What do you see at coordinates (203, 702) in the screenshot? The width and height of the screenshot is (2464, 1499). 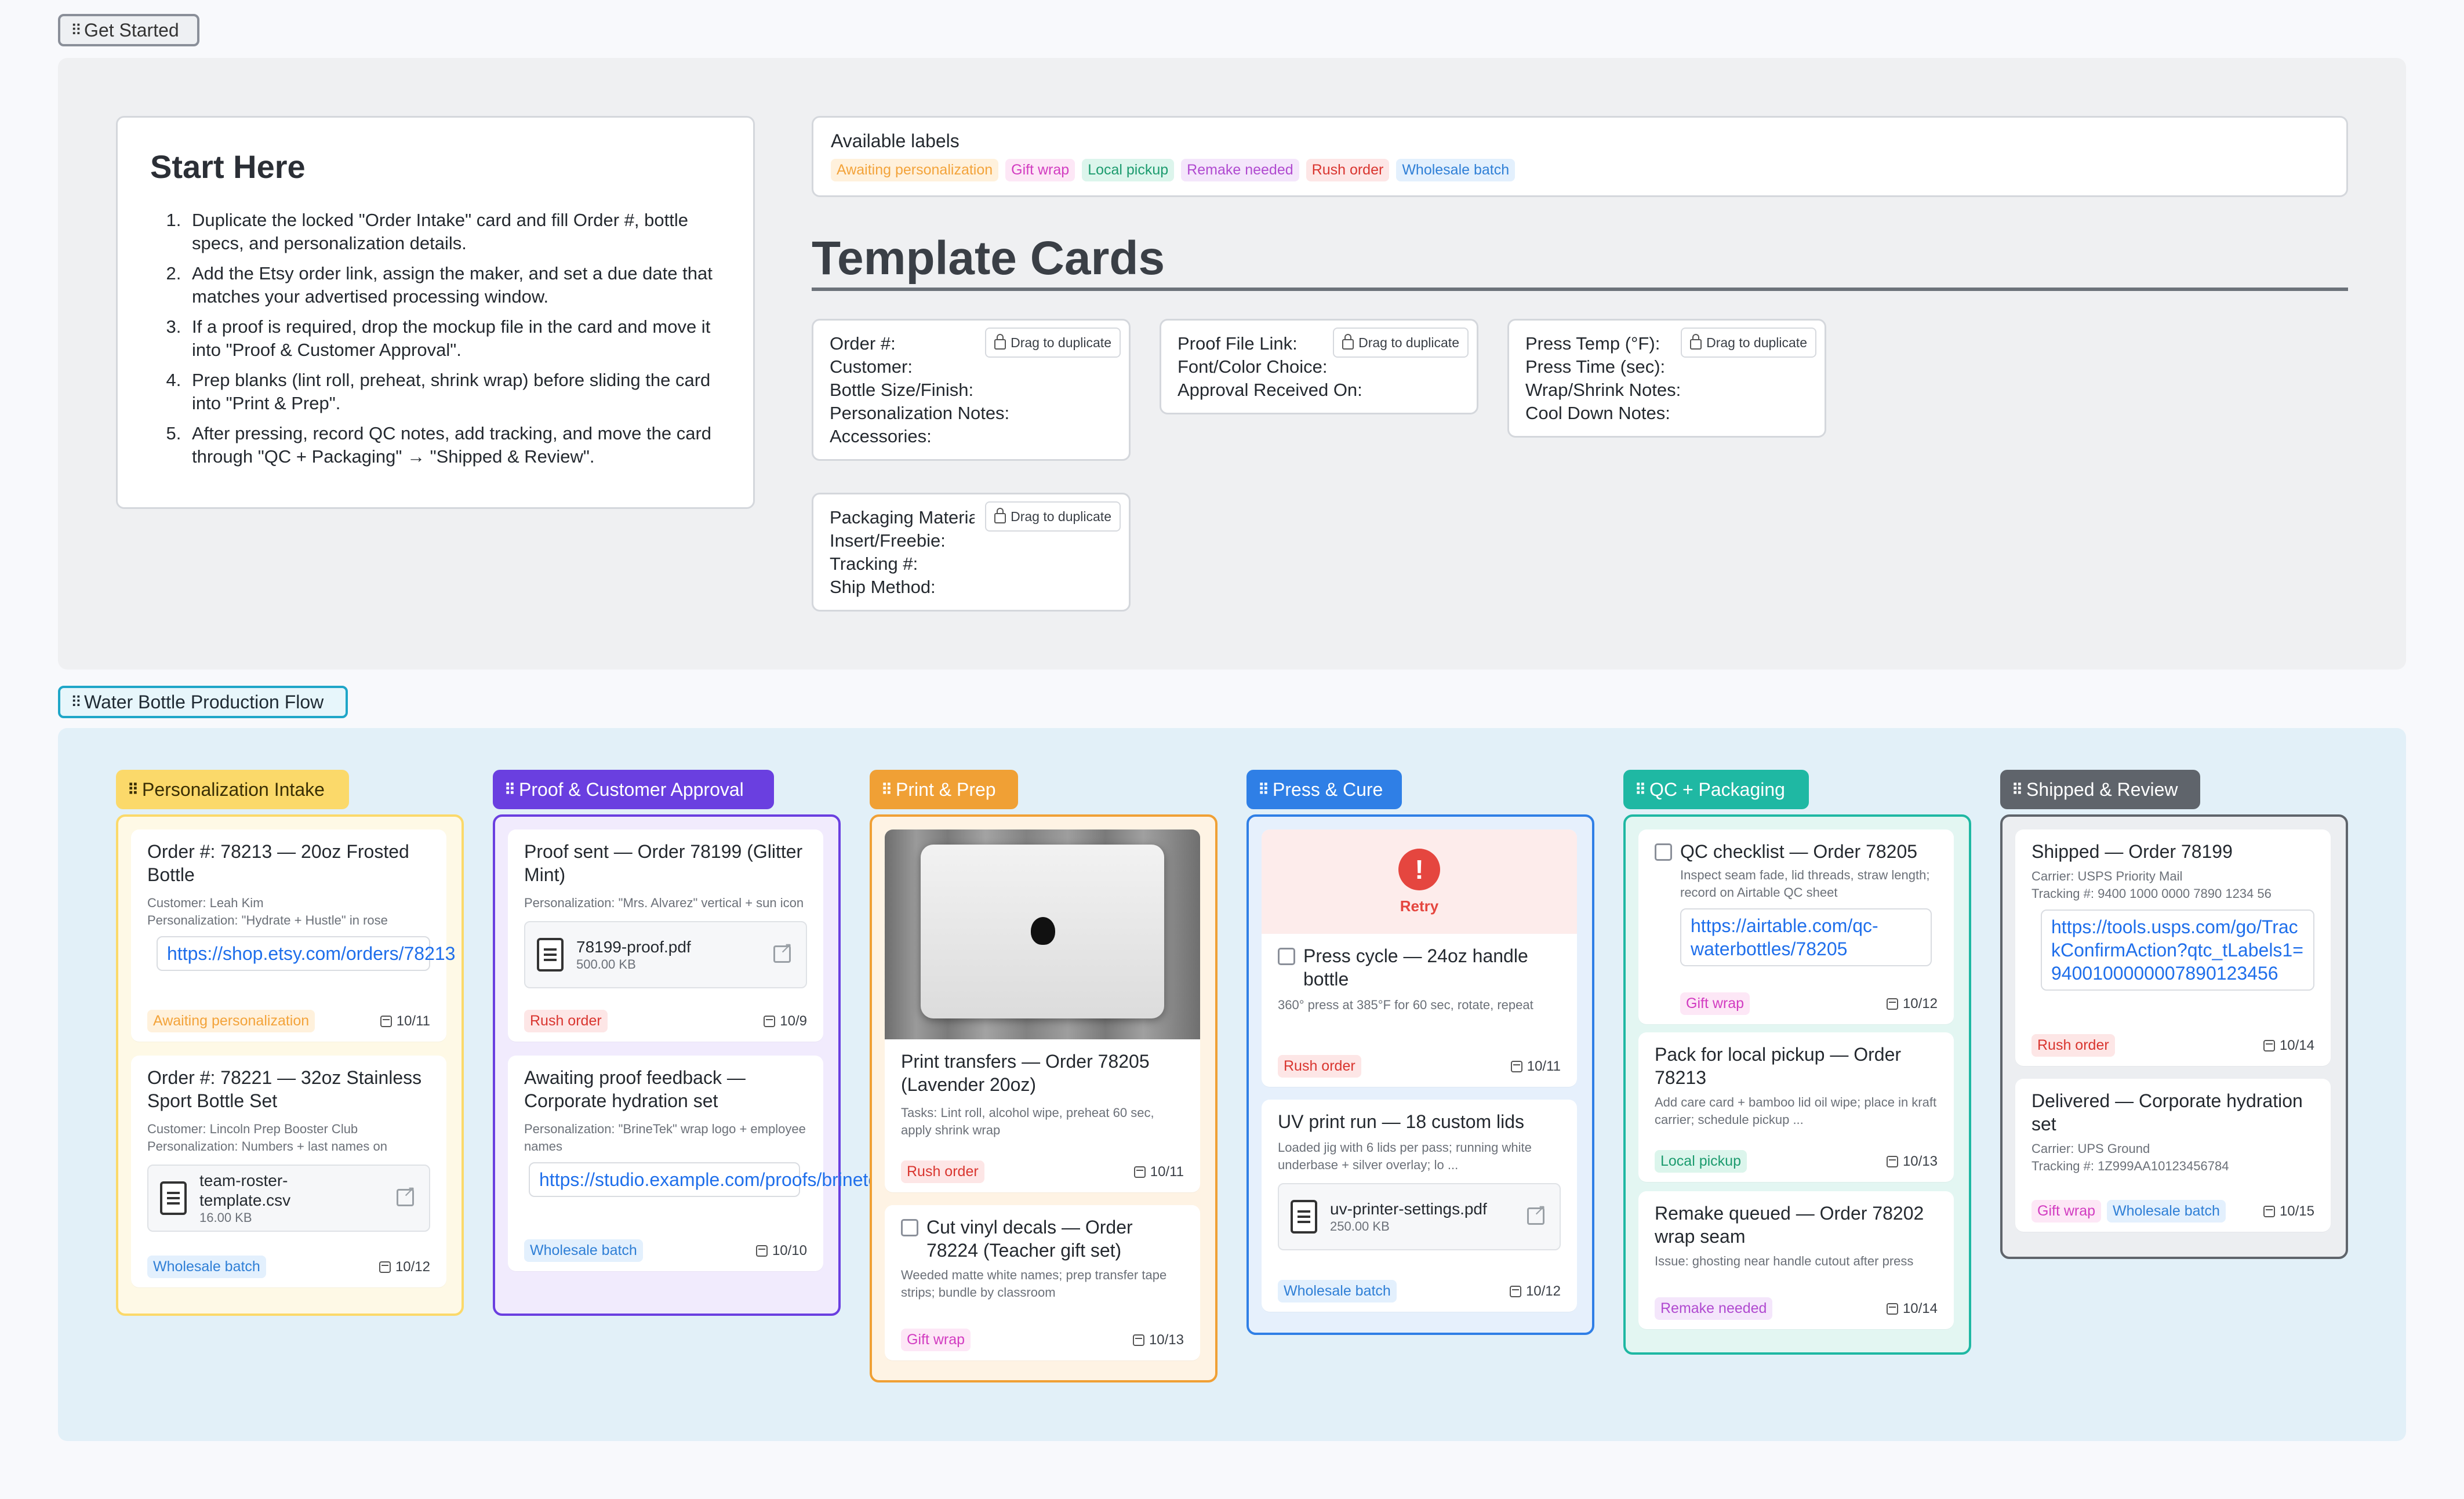 I see `frame-label-production-flow: ⠿ Water Bottle Production Flow` at bounding box center [203, 702].